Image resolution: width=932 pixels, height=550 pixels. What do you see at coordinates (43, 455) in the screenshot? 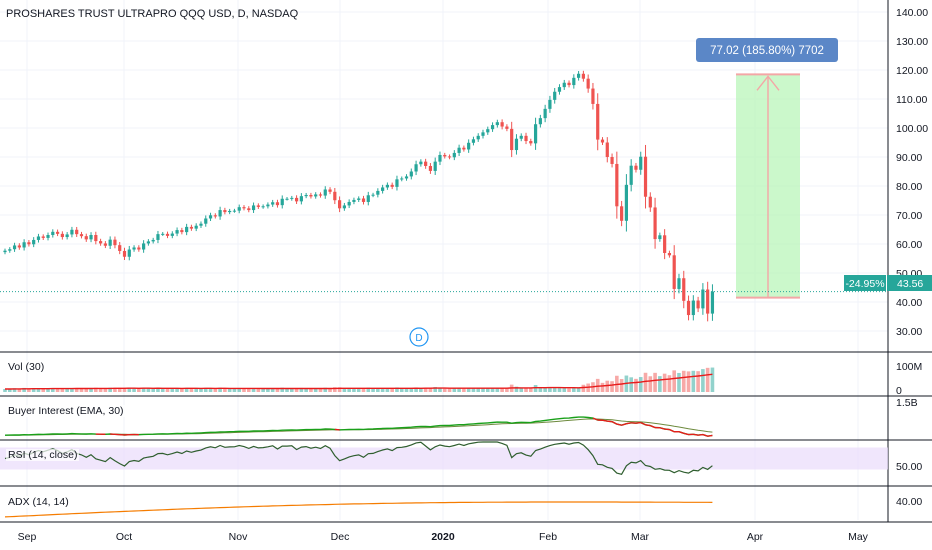
I see `rsi-pane-label: RSI (14, close)` at bounding box center [43, 455].